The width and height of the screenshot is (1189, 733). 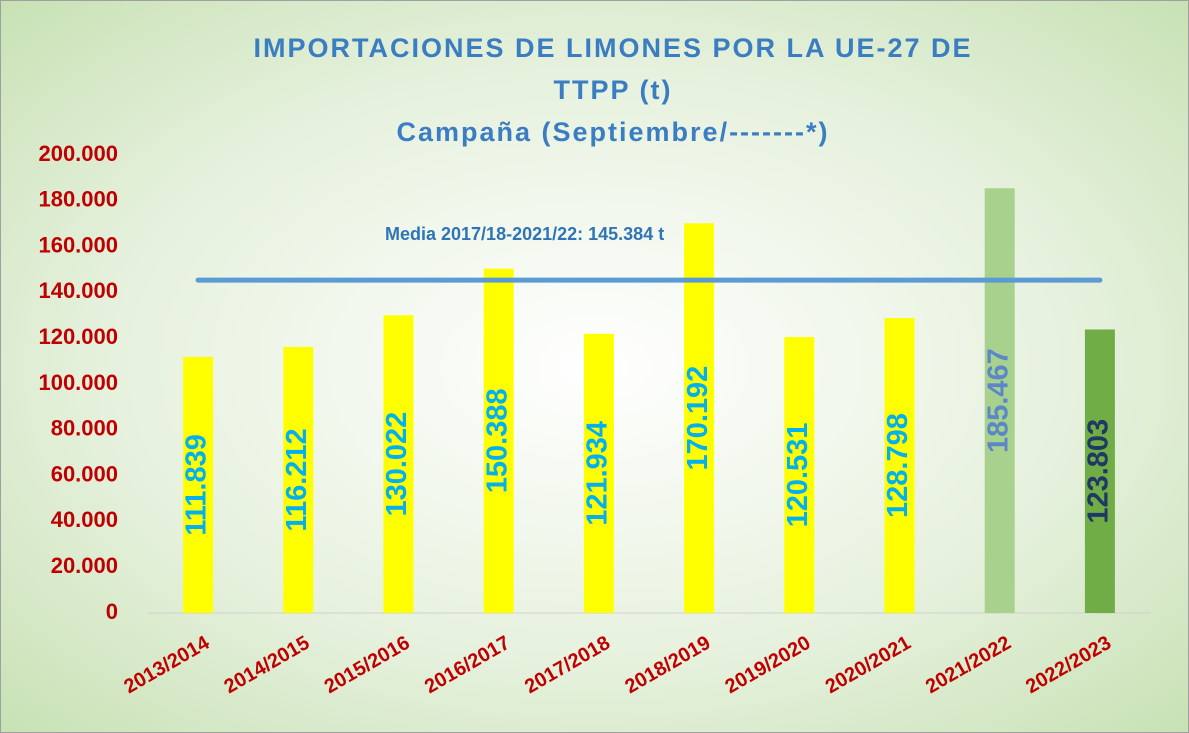 I want to click on value-label: 116.212, so click(x=297, y=479).